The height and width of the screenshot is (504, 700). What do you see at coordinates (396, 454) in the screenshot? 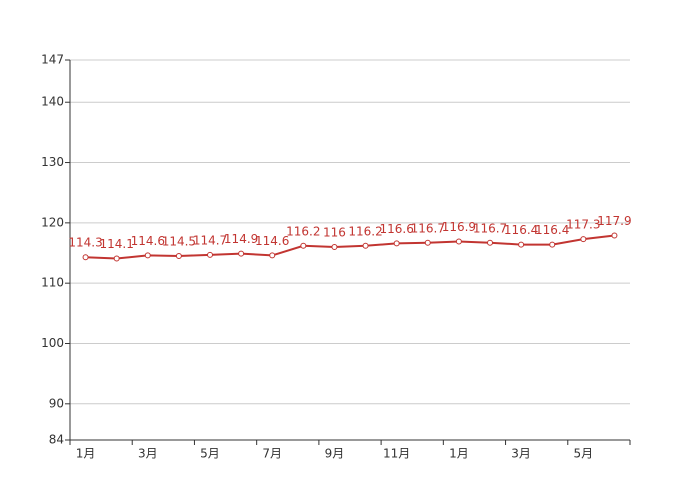
I see `x-tick-label: 11月` at bounding box center [396, 454].